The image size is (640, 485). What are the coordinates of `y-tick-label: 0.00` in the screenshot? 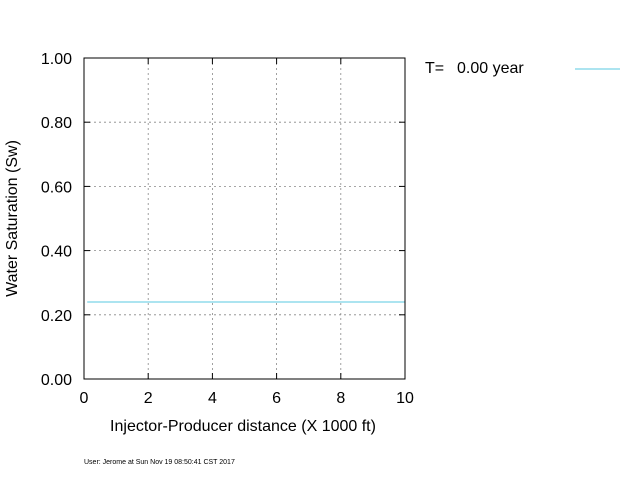 It's located at (56, 380).